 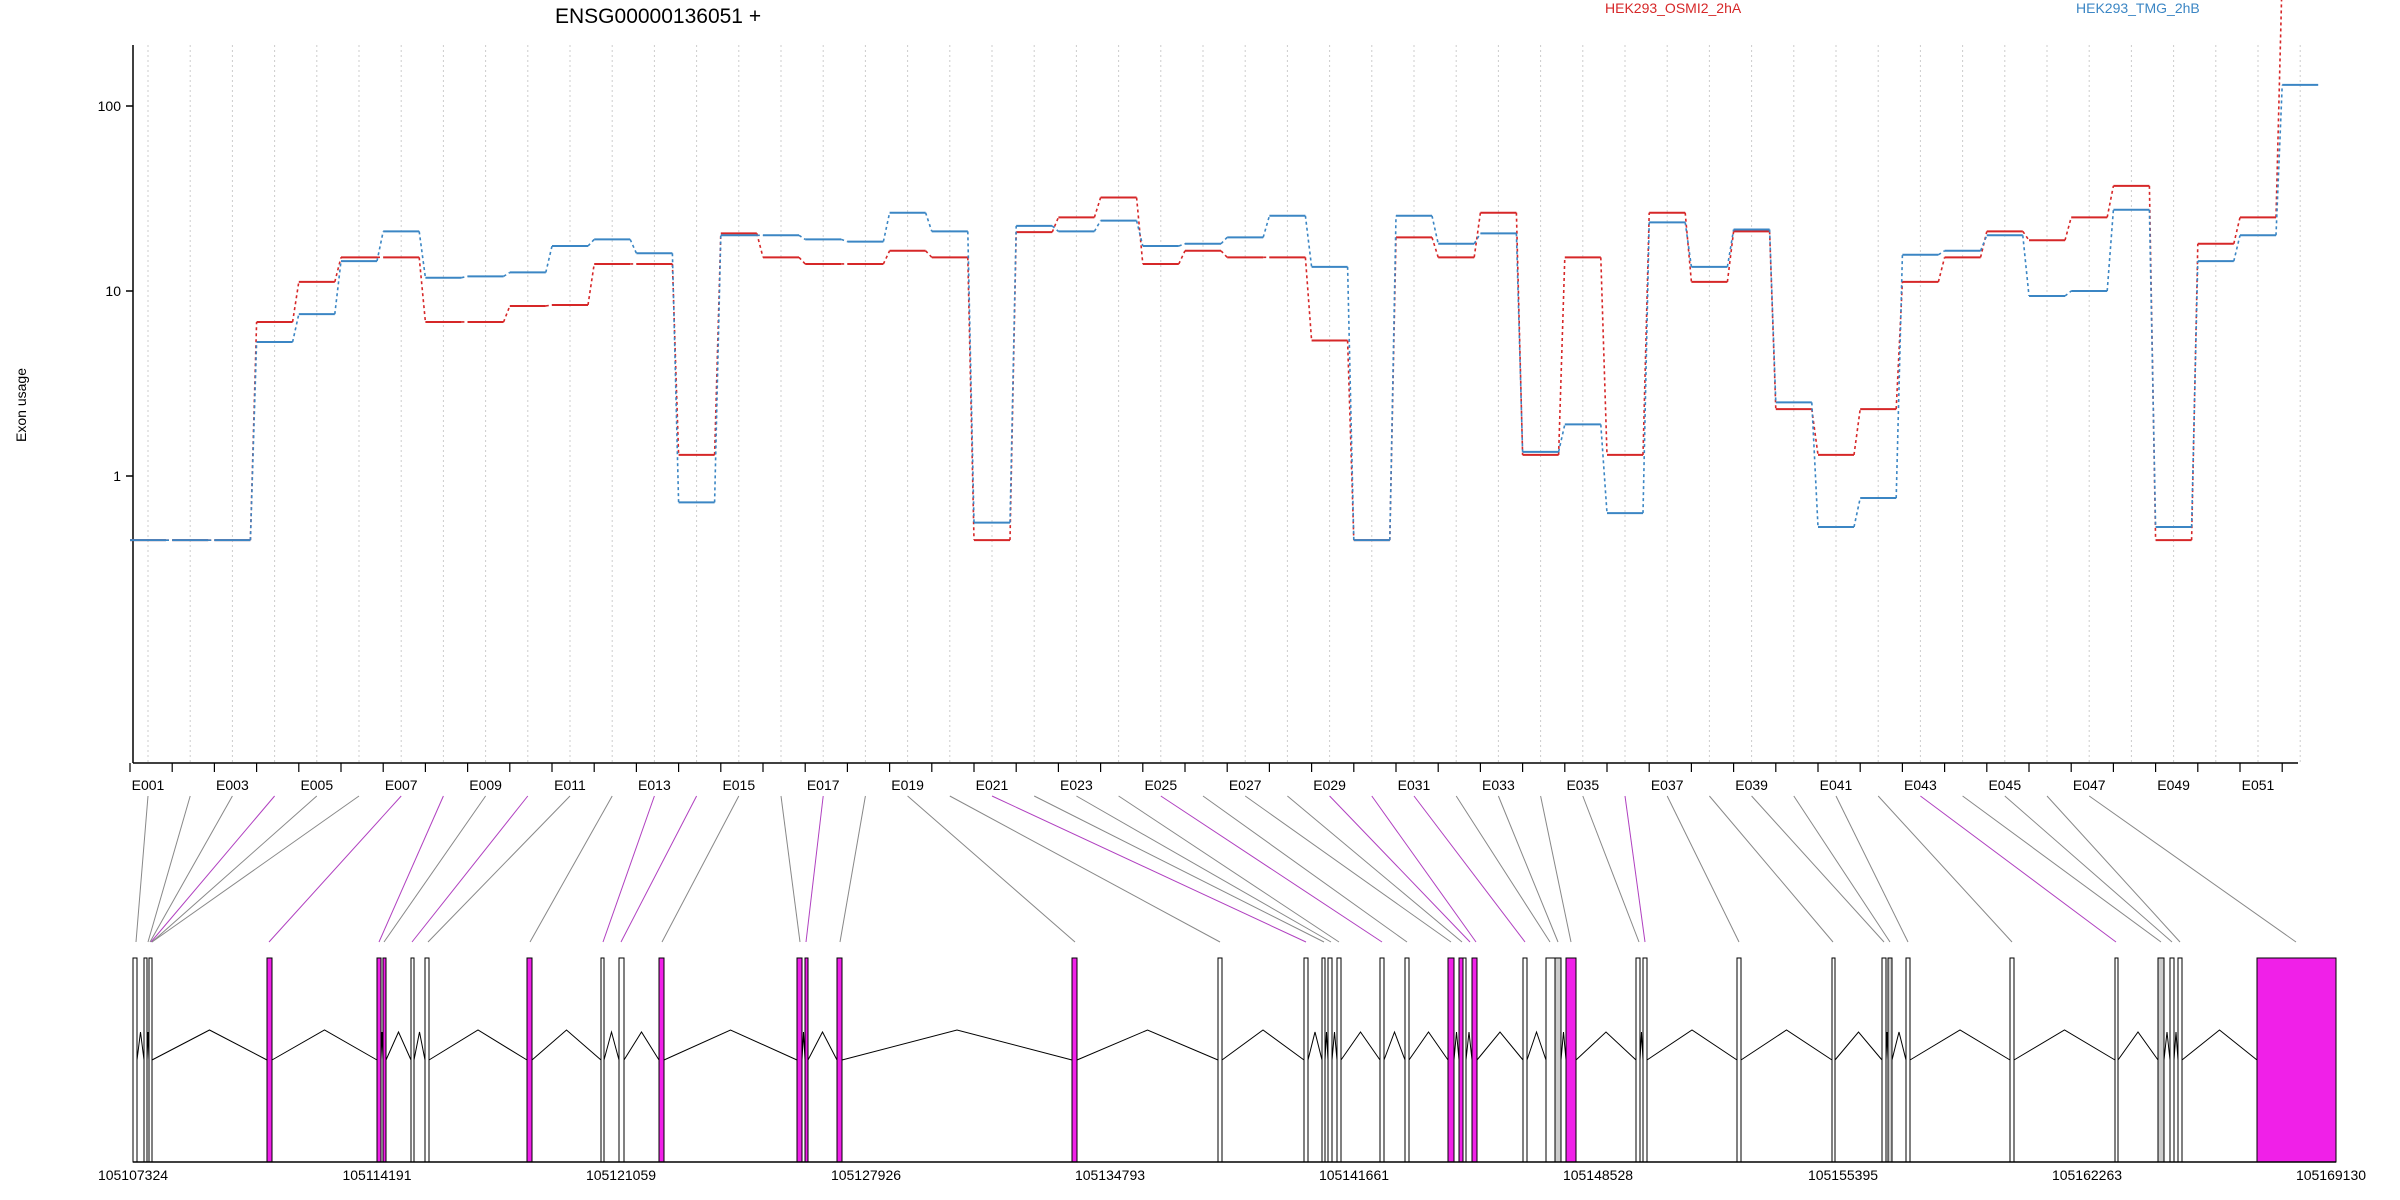 I want to click on x-tick-label: E017, so click(x=823, y=785).